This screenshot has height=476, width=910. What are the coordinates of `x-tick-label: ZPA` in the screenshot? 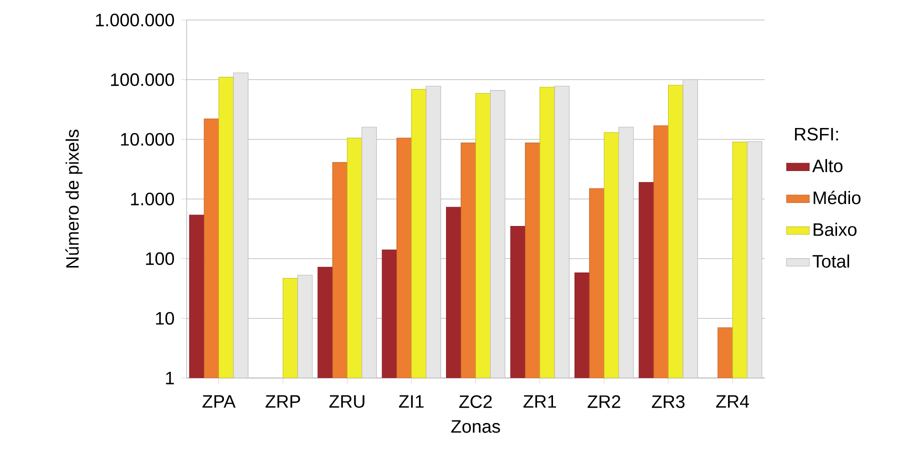 It's located at (219, 401).